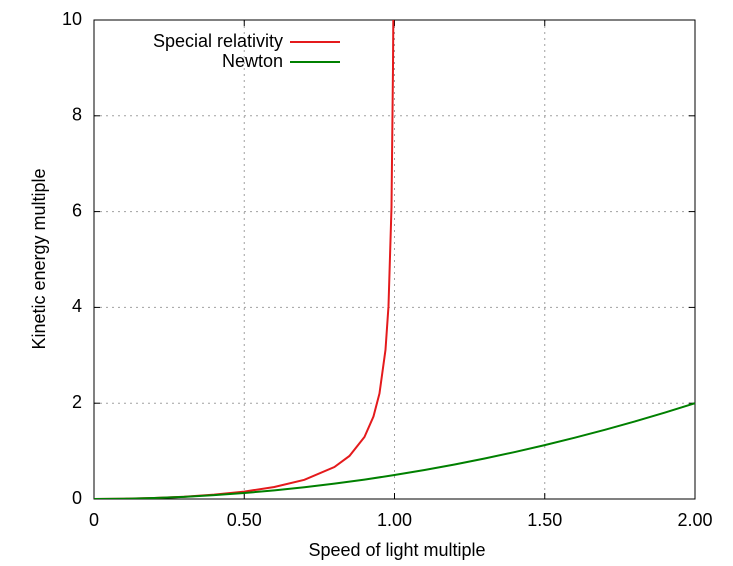 The image size is (733, 566). Describe the element at coordinates (77, 498) in the screenshot. I see `y-tick-label: 0` at that location.